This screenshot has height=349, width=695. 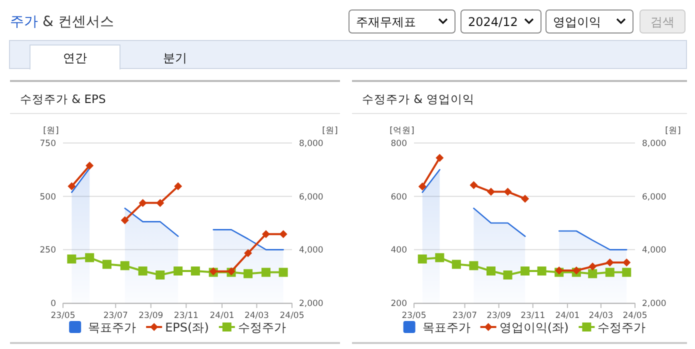 What do you see at coordinates (398, 251) in the screenshot?
I see `y-tick-label: 400` at bounding box center [398, 251].